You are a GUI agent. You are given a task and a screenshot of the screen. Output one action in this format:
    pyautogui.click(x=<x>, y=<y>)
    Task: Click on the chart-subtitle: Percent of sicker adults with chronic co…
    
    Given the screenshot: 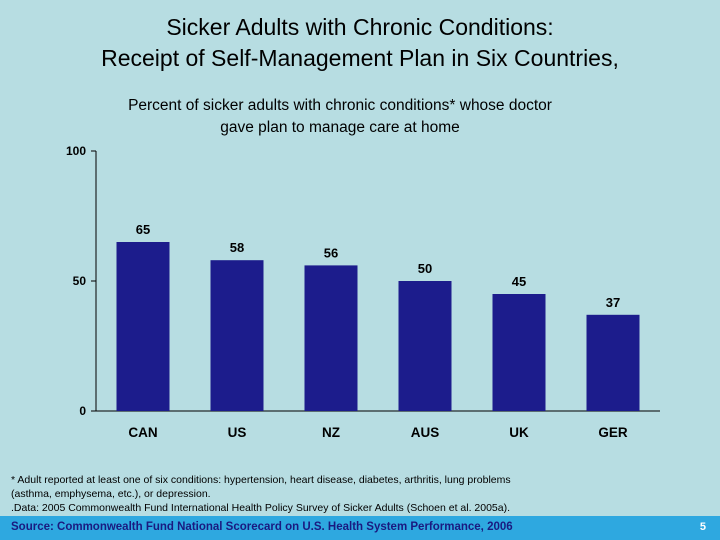 What is the action you would take?
    pyautogui.click(x=340, y=117)
    